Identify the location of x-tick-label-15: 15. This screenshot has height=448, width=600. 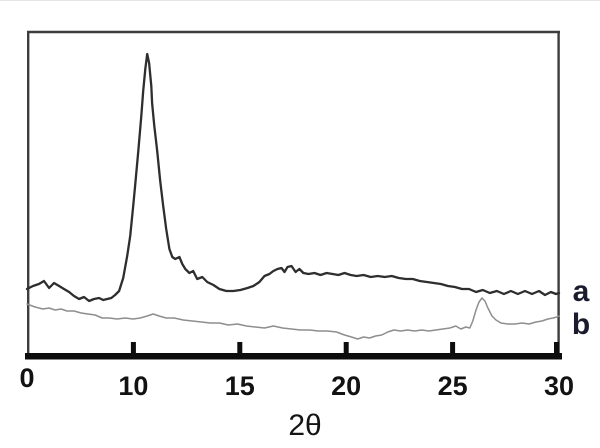
(239, 386).